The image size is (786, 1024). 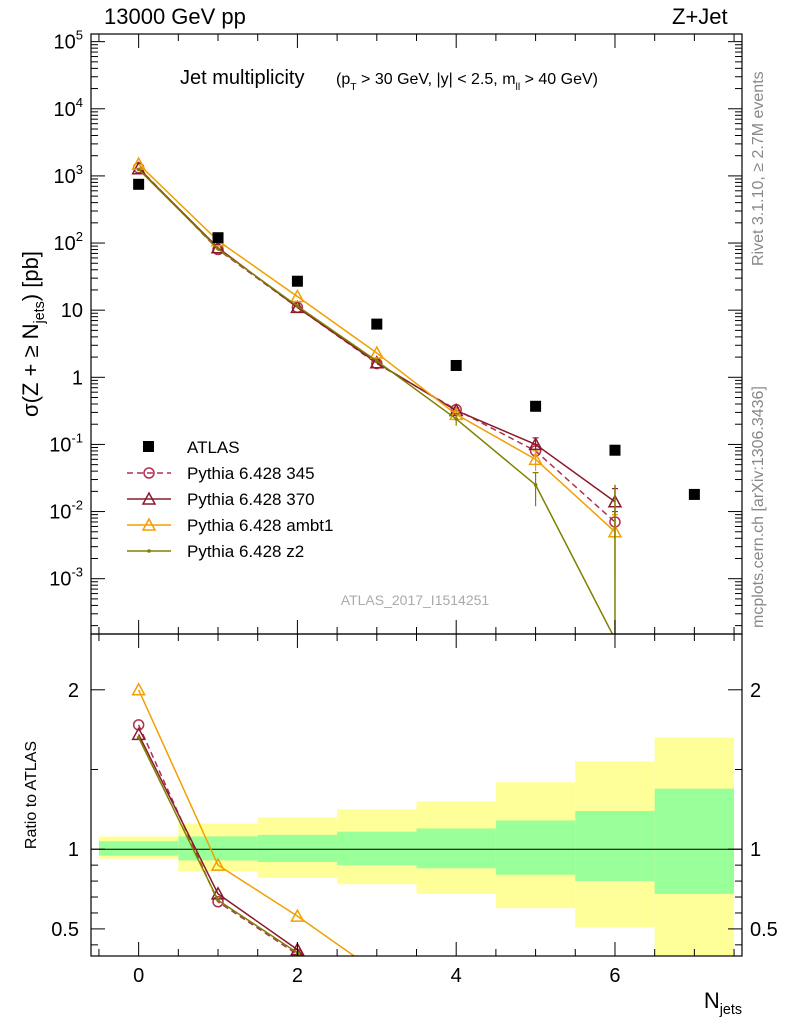 What do you see at coordinates (245, 551) in the screenshot?
I see `legend-label: Pythia 6.428 z2` at bounding box center [245, 551].